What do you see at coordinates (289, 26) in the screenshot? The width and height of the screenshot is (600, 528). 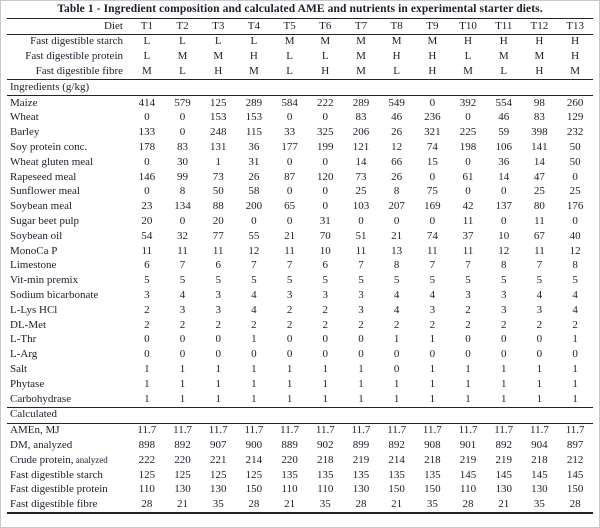 I see `diet-column-header: T5` at bounding box center [289, 26].